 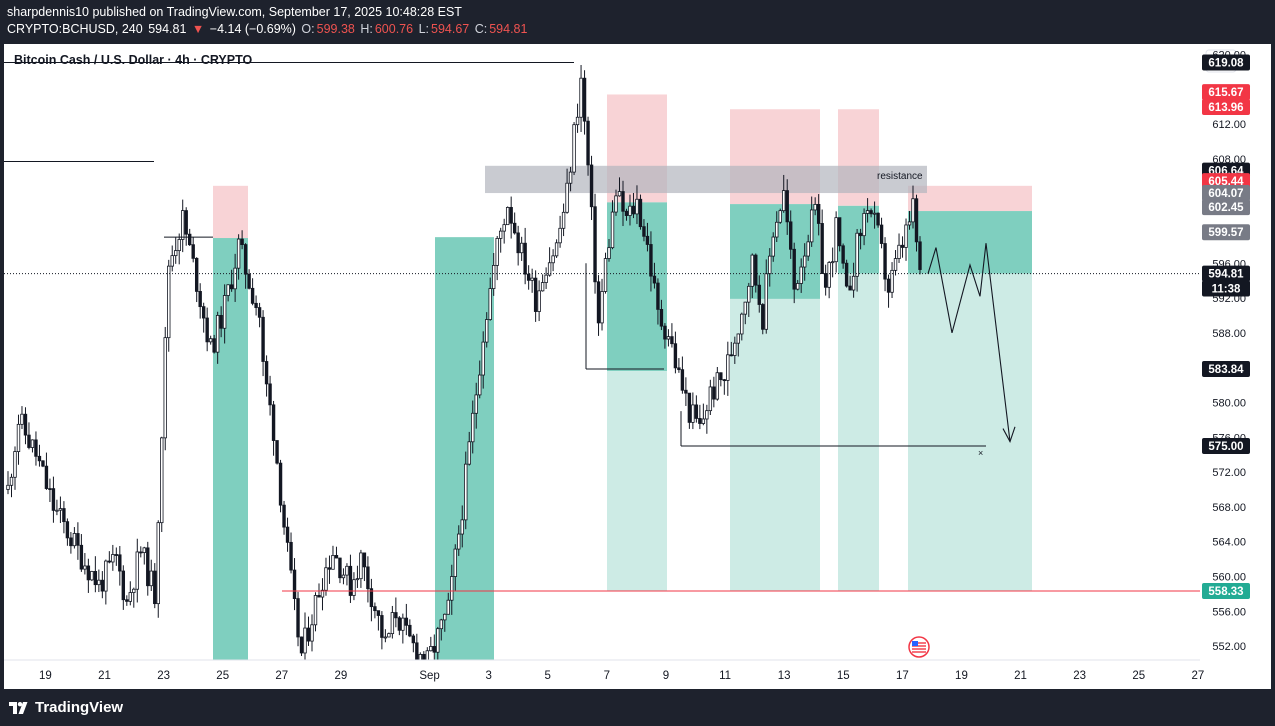 What do you see at coordinates (1229, 334) in the screenshot?
I see `y-tick-label: 588.00` at bounding box center [1229, 334].